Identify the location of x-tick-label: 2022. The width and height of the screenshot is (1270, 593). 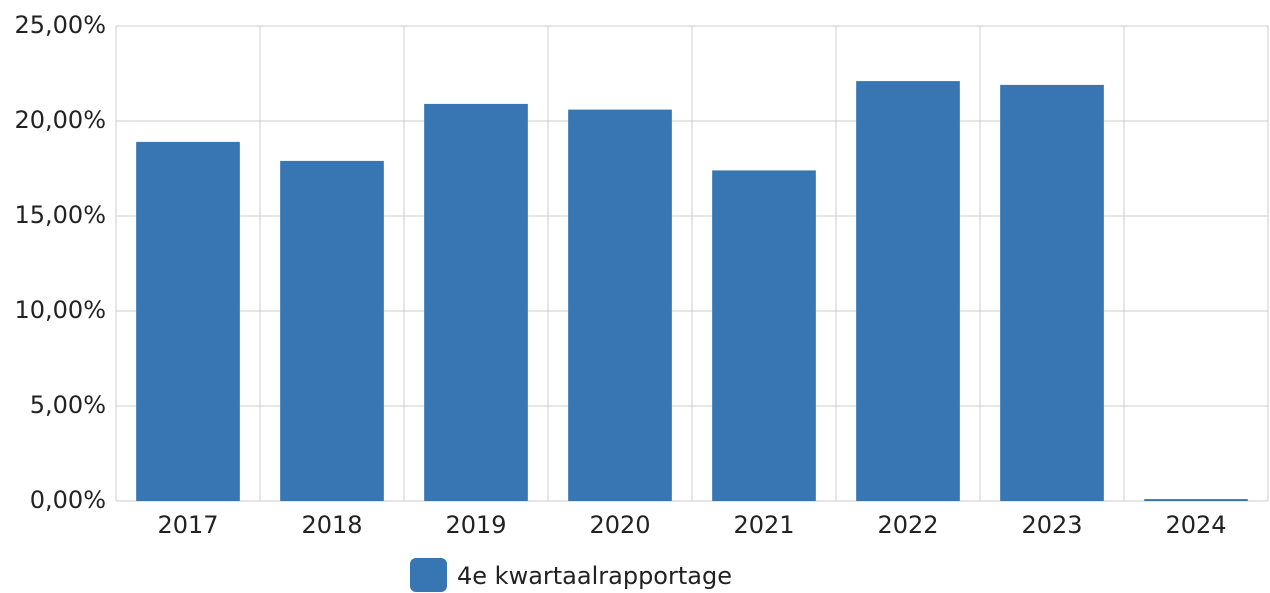
(907, 525).